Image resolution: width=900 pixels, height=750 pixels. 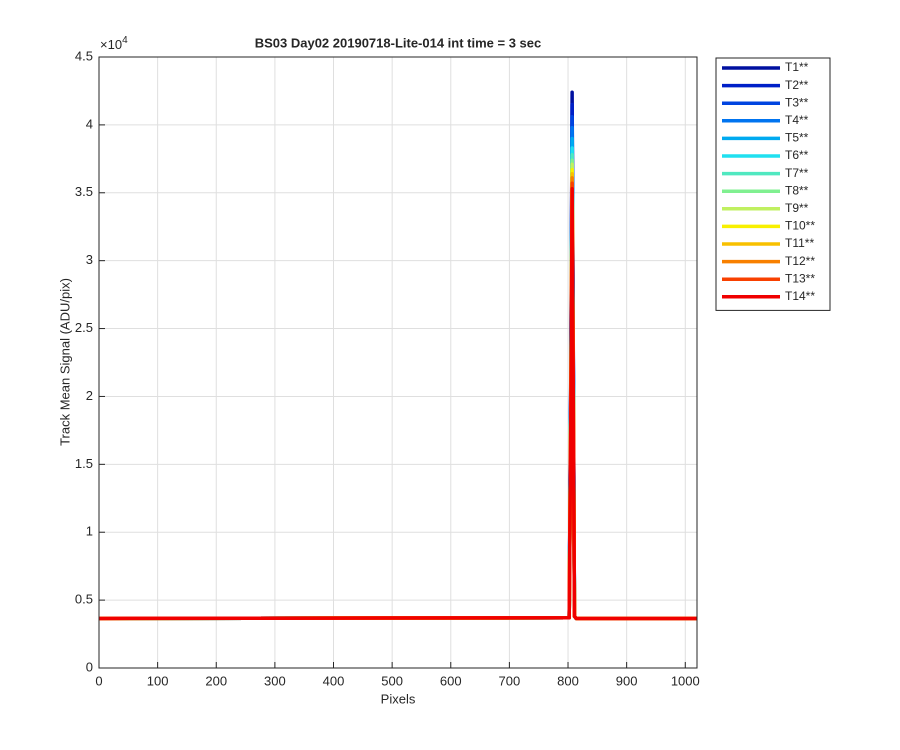 I want to click on legend-label: T3**, so click(x=797, y=102).